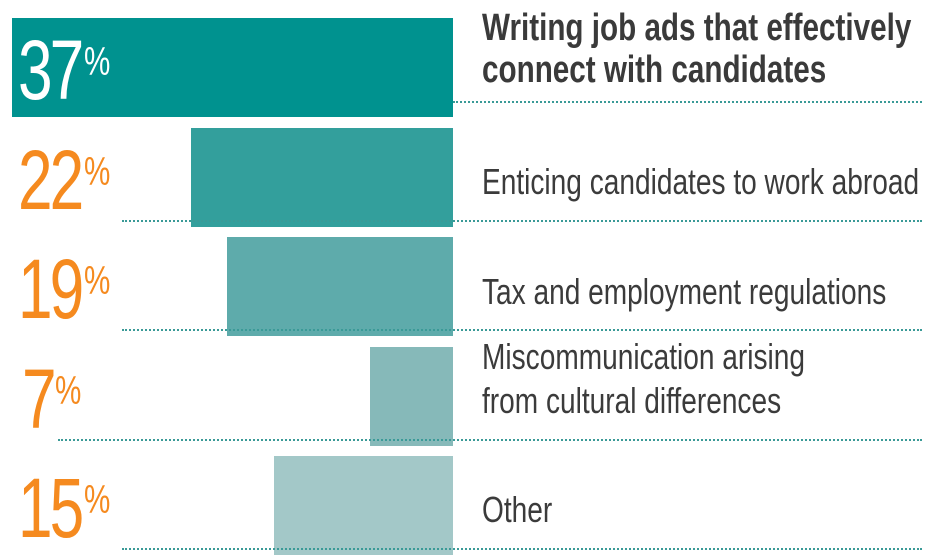 Image resolution: width=932 pixels, height=555 pixels. Describe the element at coordinates (517, 509) in the screenshot. I see `category-label-5-line-1: Other` at that location.